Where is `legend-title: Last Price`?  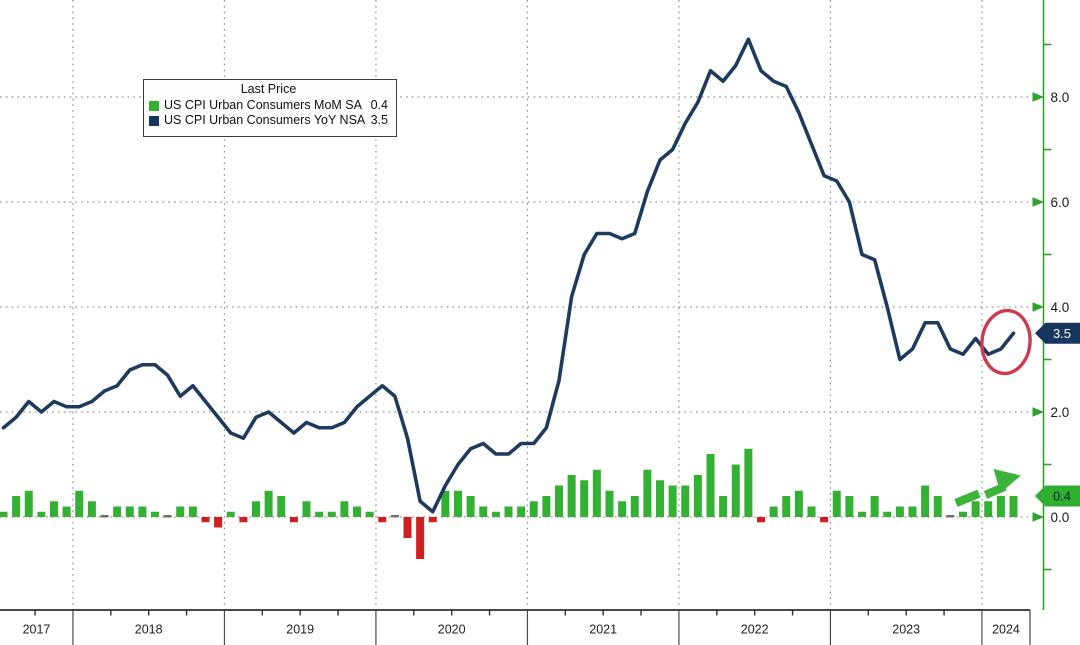 legend-title: Last Price is located at coordinates (268, 89).